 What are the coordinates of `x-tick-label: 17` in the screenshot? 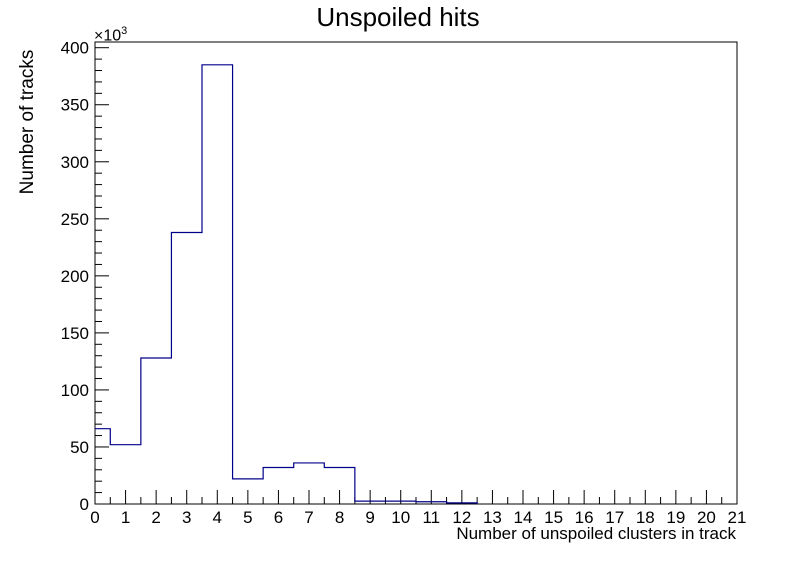 It's located at (614, 517).